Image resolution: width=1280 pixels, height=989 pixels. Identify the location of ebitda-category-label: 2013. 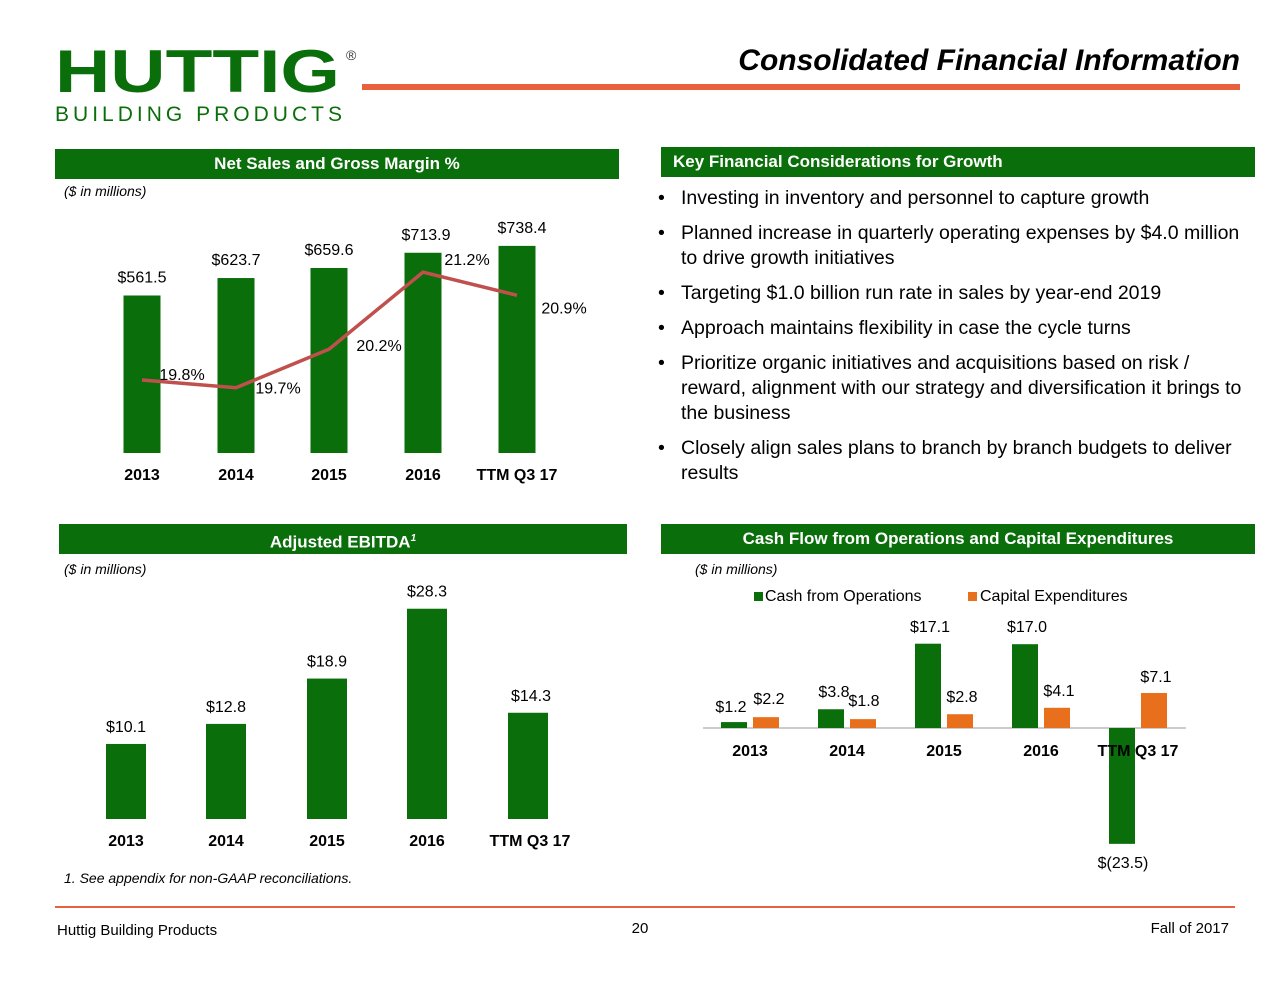
(126, 841).